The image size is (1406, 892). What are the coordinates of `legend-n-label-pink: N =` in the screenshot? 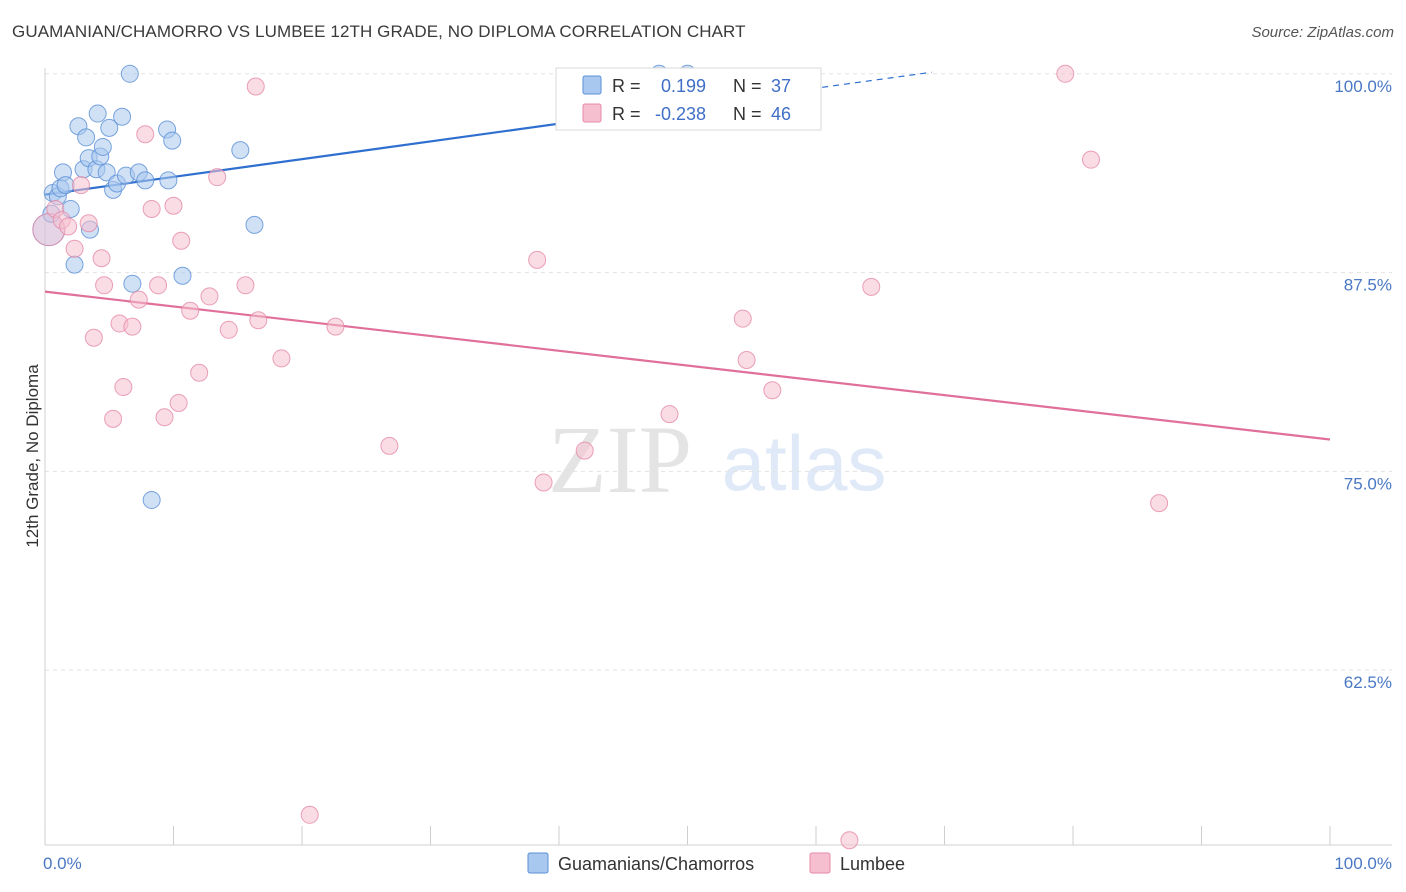 It's located at (747, 114).